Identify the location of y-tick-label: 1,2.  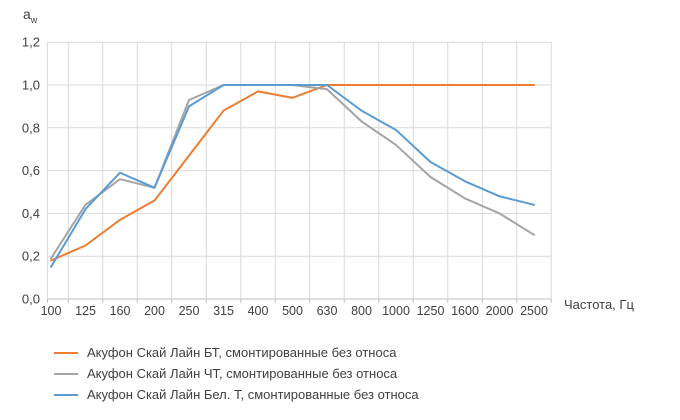
(31, 42).